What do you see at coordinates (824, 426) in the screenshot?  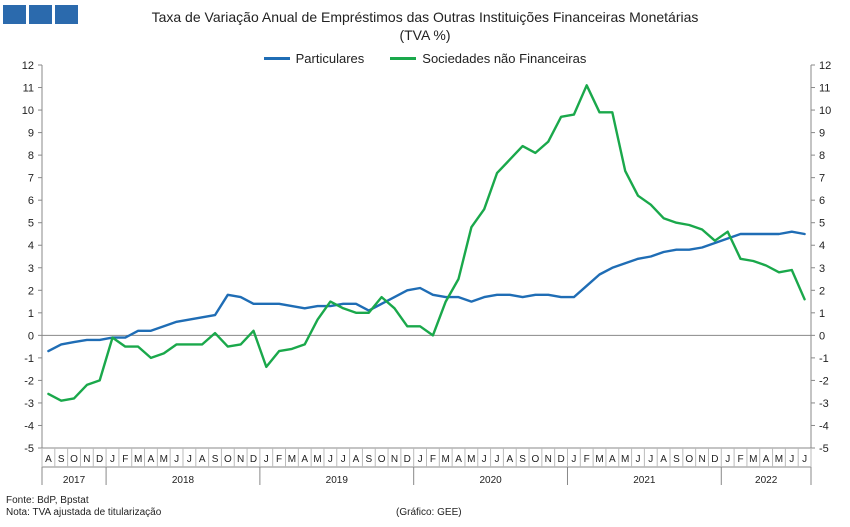 I see `y-tick-label-right: -4` at bounding box center [824, 426].